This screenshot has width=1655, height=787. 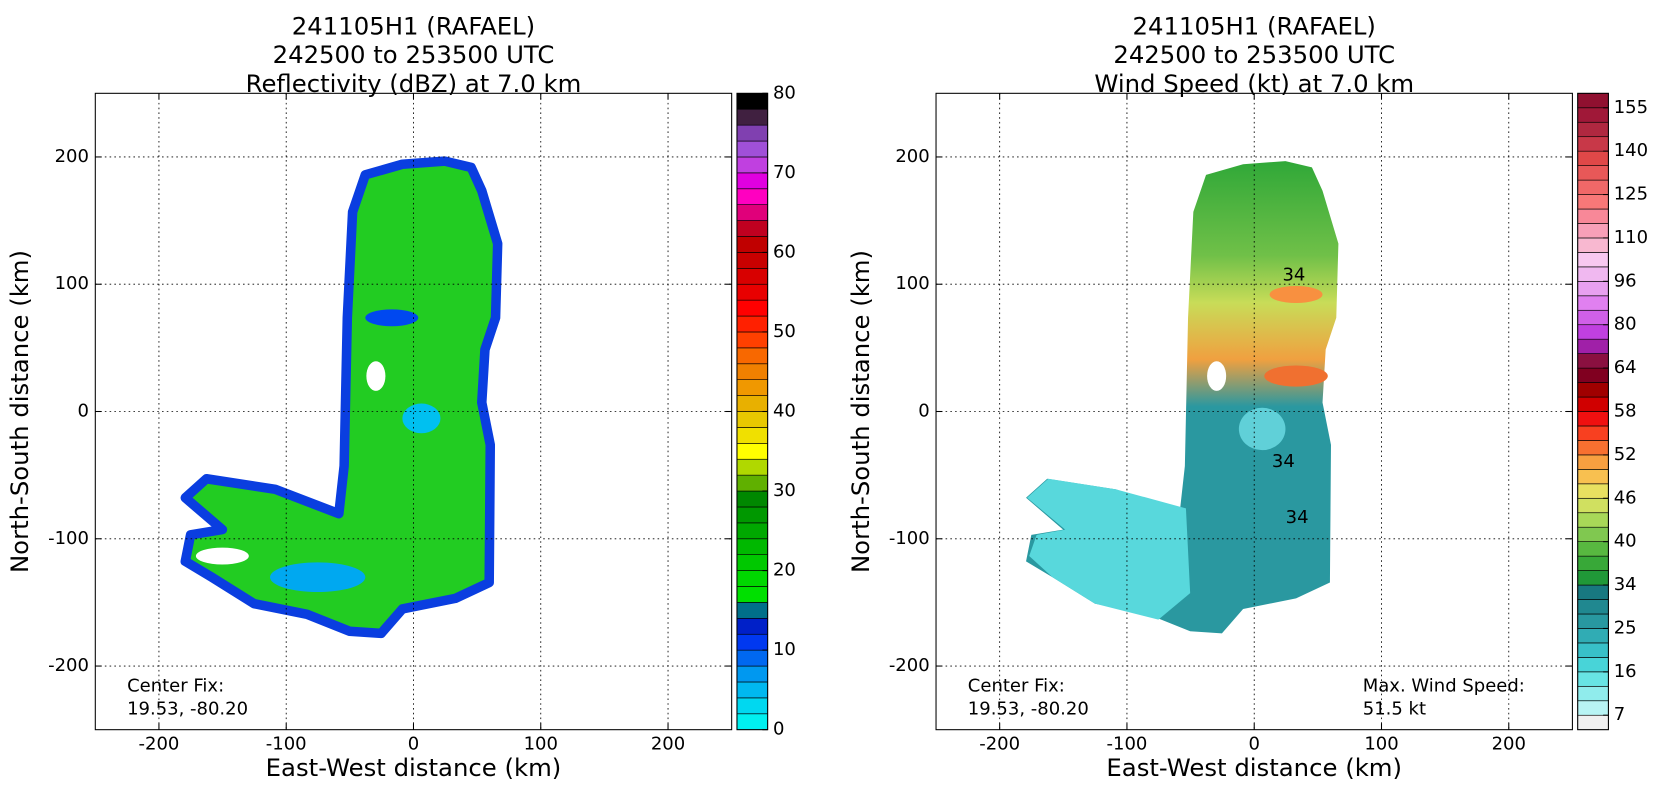 I want to click on wind-hole, so click(x=1217, y=376).